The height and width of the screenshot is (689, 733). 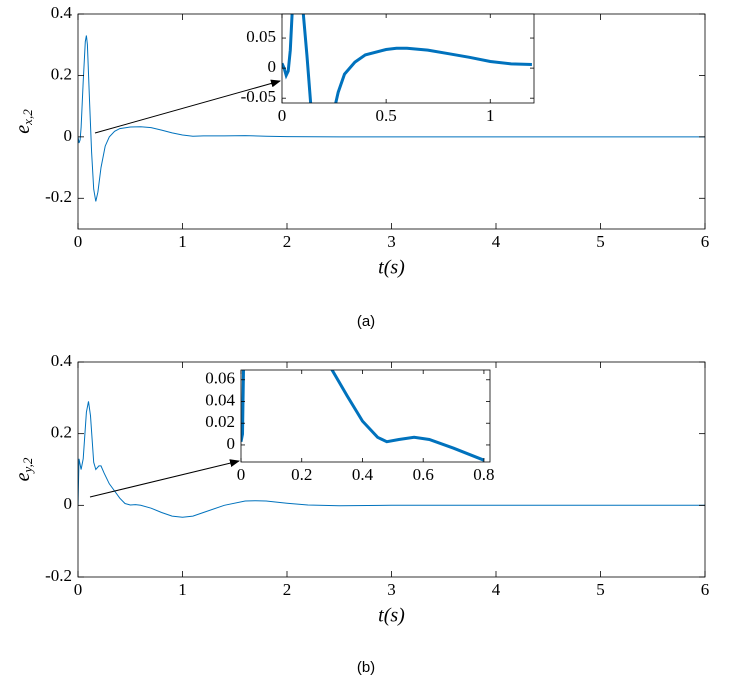 I want to click on y-axis-label: ex,2, so click(x=23, y=121).